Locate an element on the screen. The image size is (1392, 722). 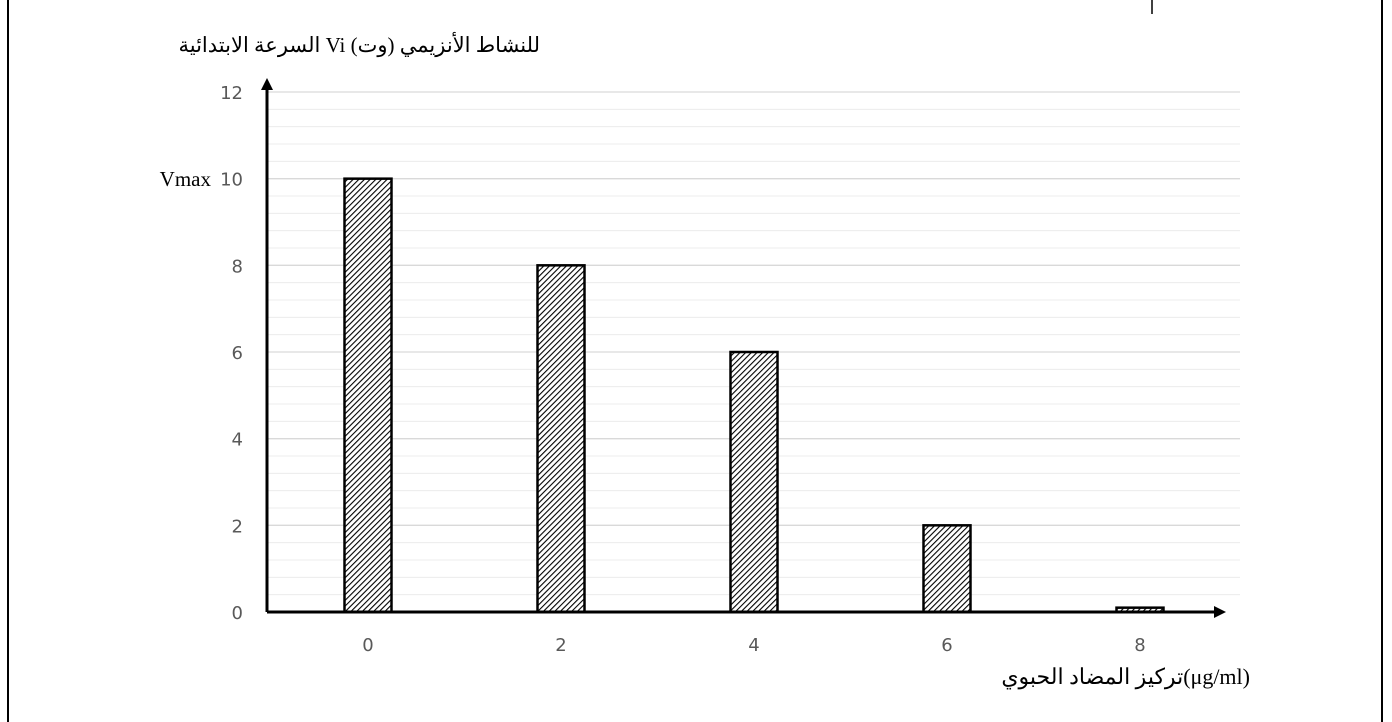
y-tick-labels: 0 2 4 6 8 10 12 is located at coordinates (231, 353).